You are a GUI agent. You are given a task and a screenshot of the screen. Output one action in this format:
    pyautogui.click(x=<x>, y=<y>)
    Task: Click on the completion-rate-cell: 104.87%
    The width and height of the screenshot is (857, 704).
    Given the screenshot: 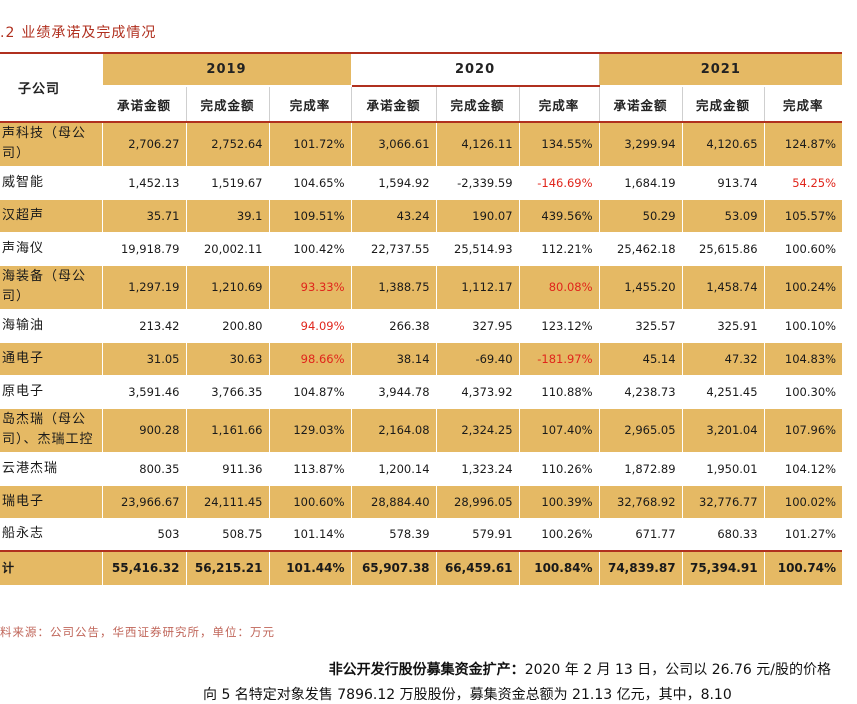 What is the action you would take?
    pyautogui.click(x=310, y=392)
    